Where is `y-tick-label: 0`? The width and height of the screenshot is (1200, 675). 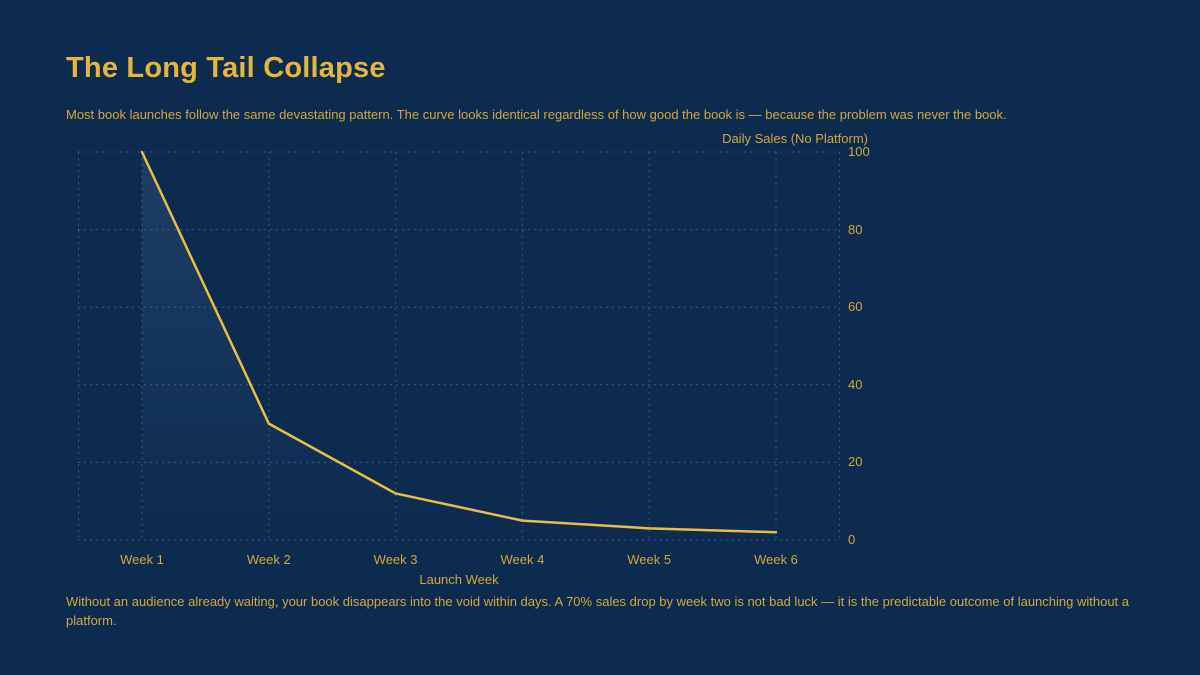
y-tick-label: 0 is located at coordinates (852, 539).